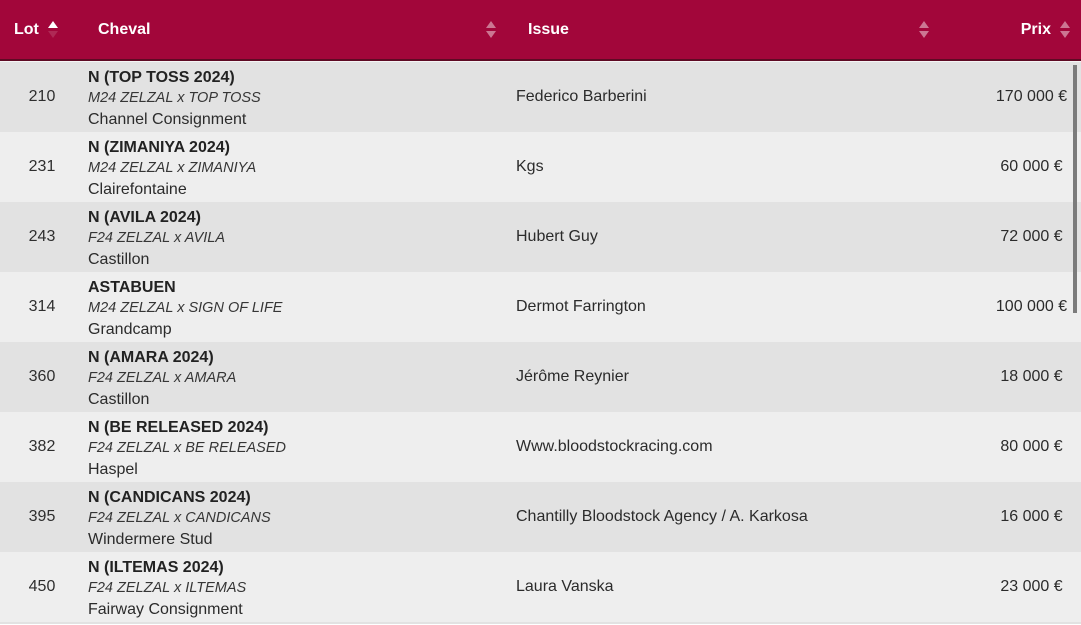 The width and height of the screenshot is (1081, 625). Describe the element at coordinates (1031, 516) in the screenshot. I see `prix-cell: 16 000 €` at that location.